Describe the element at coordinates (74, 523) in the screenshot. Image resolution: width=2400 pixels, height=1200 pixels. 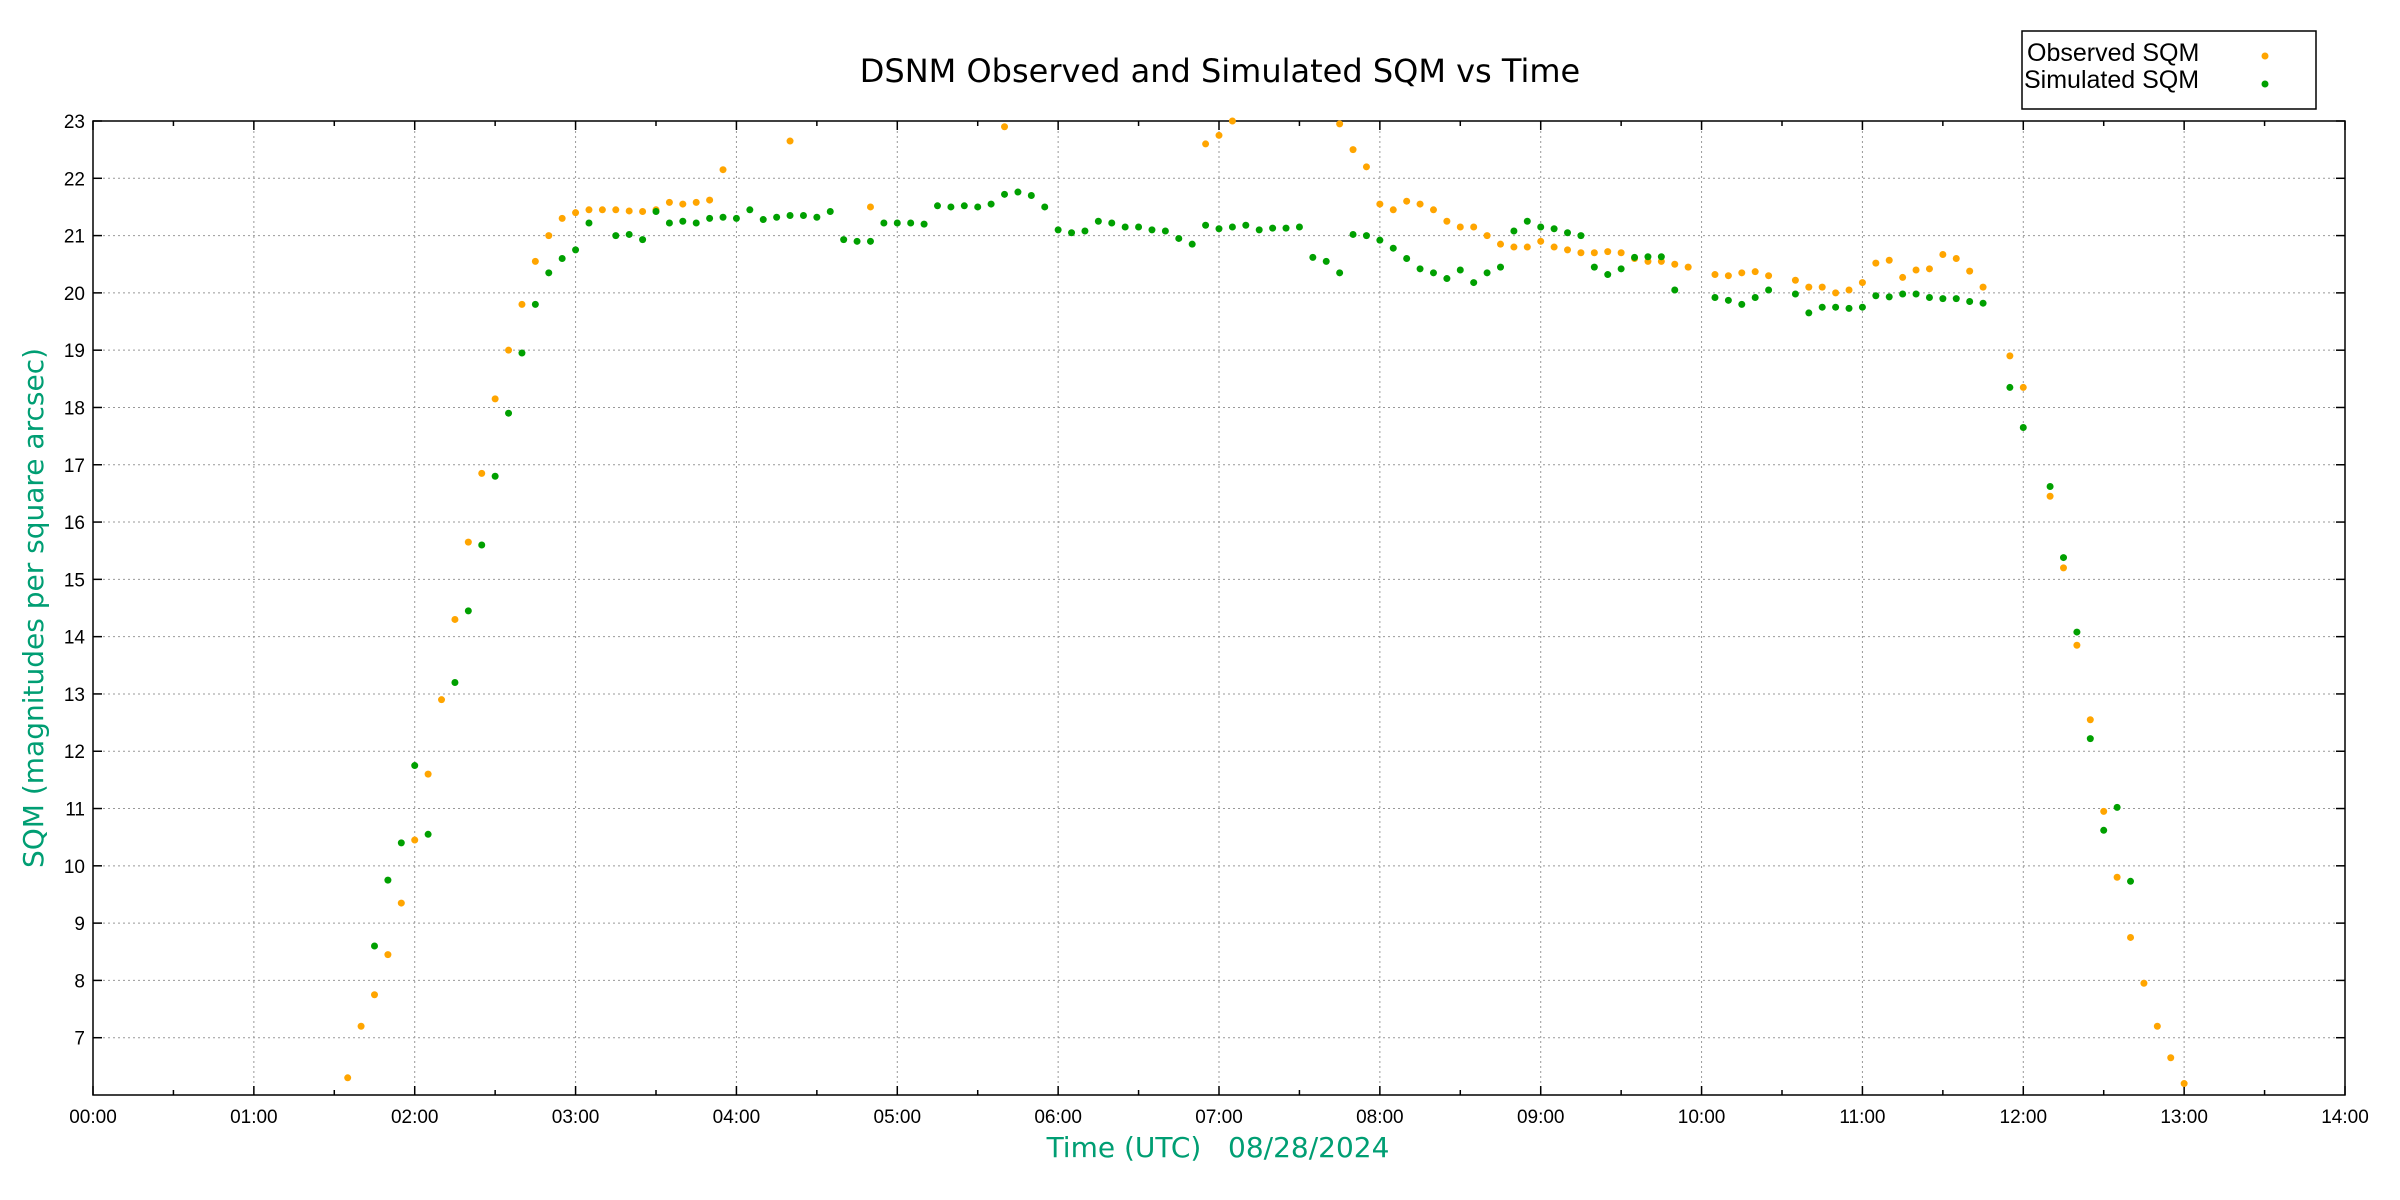
I see `y-tick-label: 16` at that location.